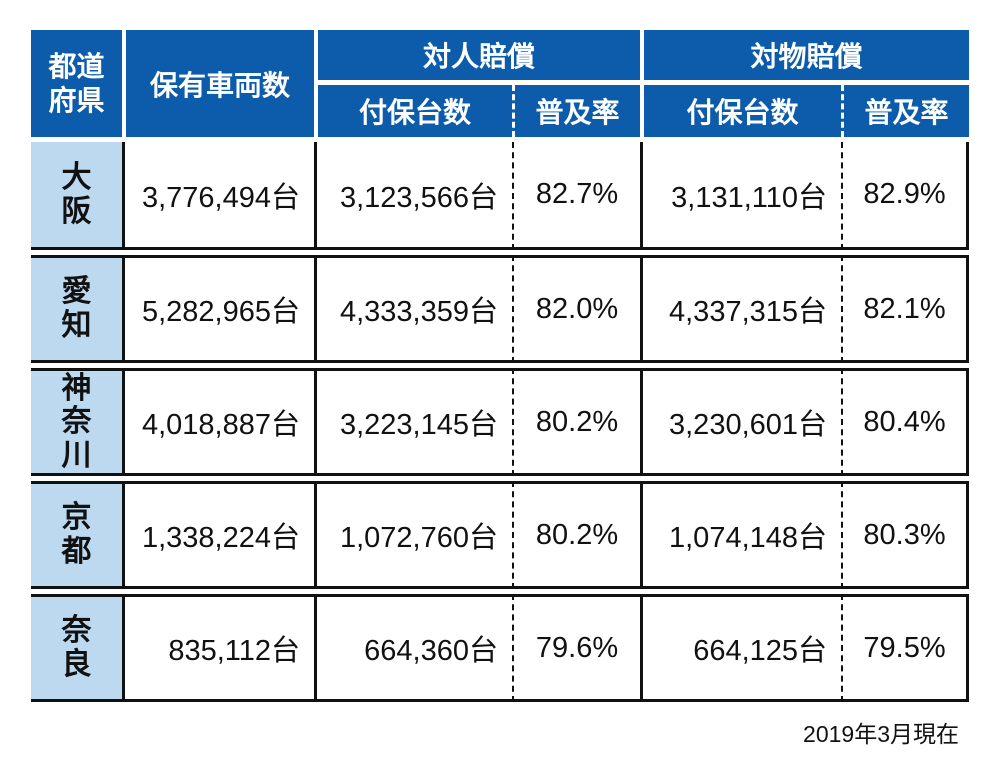 Image resolution: width=1000 pixels, height=770 pixels. Describe the element at coordinates (500, 83) in the screenshot. I see `header-row-groups: 都道 府県 保有車両数 対人賠償 対物賠償` at that location.